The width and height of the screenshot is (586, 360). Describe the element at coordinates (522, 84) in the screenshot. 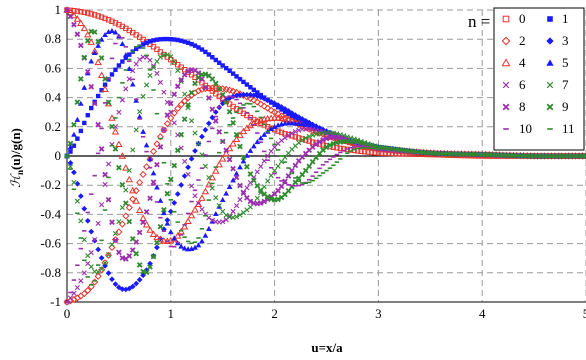

I see `legend-label: 6` at that location.